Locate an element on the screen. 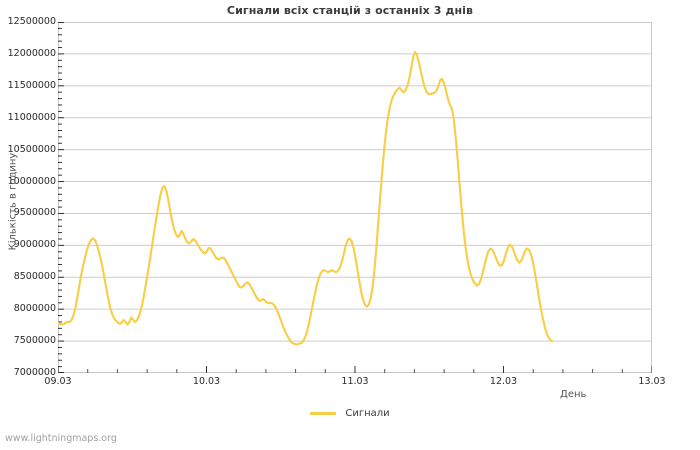 Image resolution: width=700 pixels, height=450 pixels. y-tick-label: 11500000 is located at coordinates (31, 85).